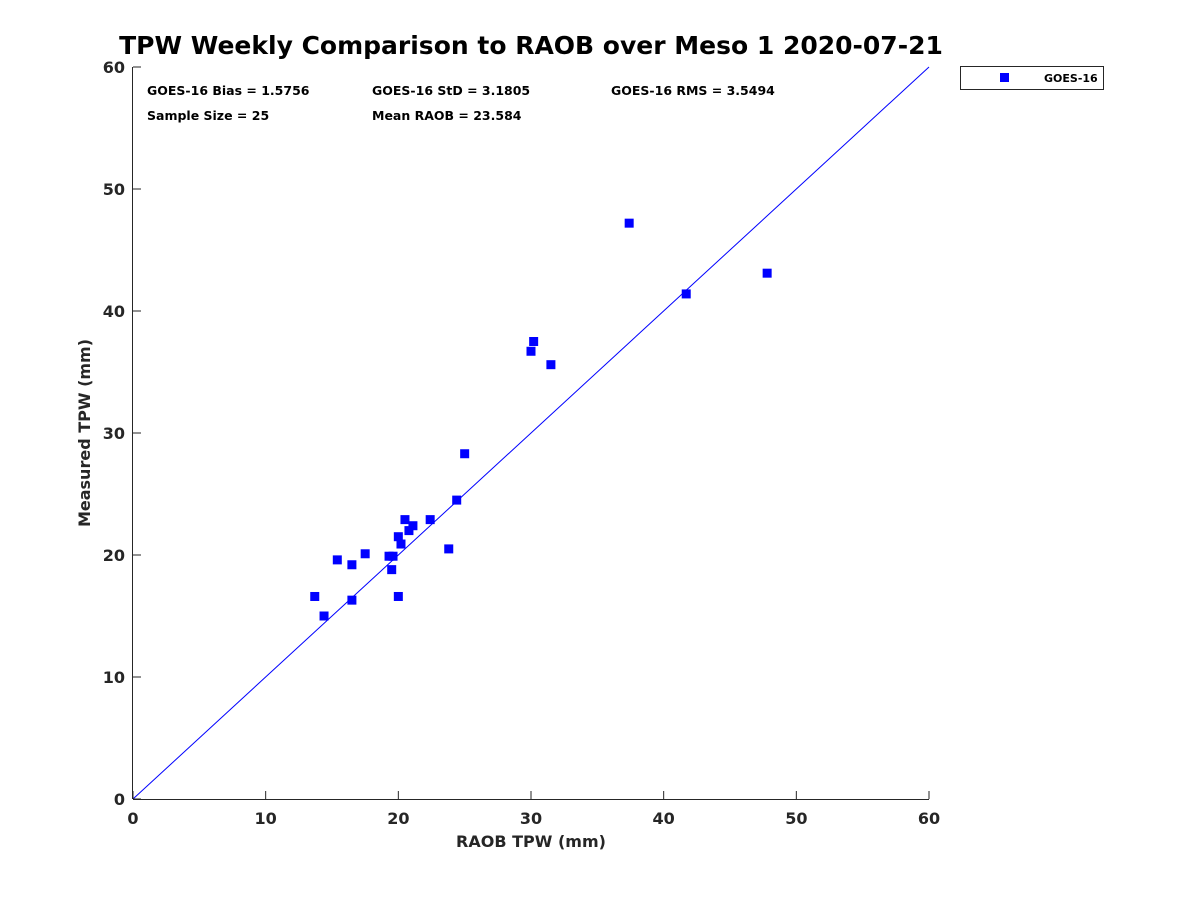 This screenshot has width=1200, height=900. What do you see at coordinates (664, 818) in the screenshot?
I see `x-tick-label: 40` at bounding box center [664, 818].